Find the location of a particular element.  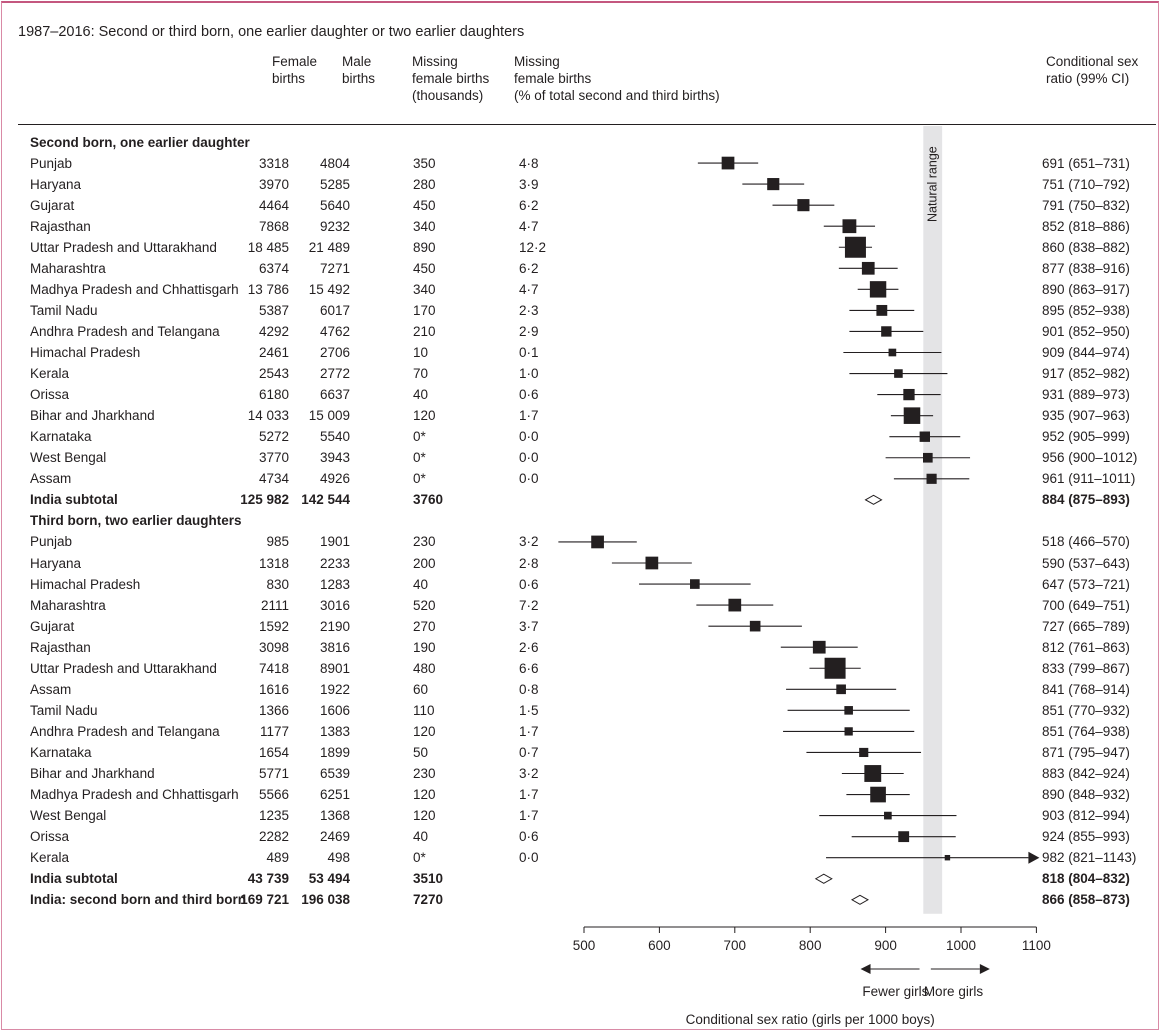

missing-percent-value: 0·8 is located at coordinates (529, 689).